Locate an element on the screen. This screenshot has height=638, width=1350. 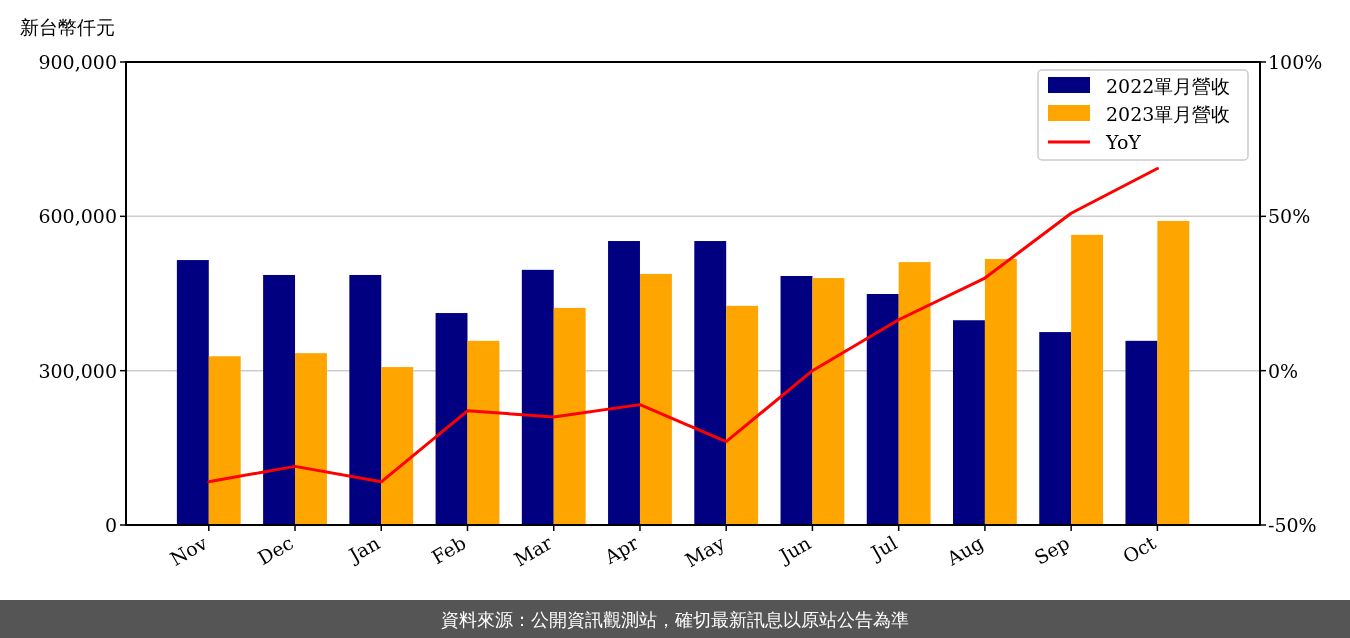
x-tick-label: Jul is located at coordinates (883, 548).